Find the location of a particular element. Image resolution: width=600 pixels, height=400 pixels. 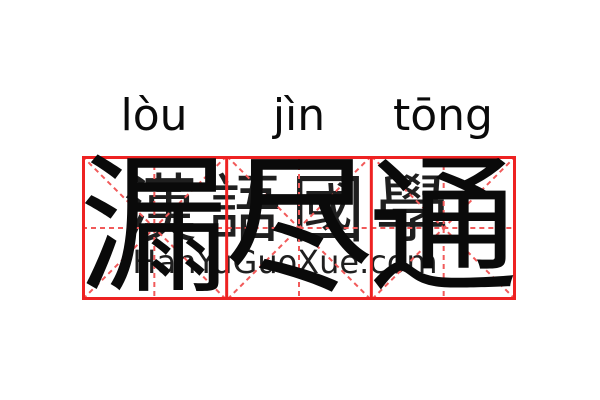

watermark-cjk-text: 漢語國學 is located at coordinates (291, 210).